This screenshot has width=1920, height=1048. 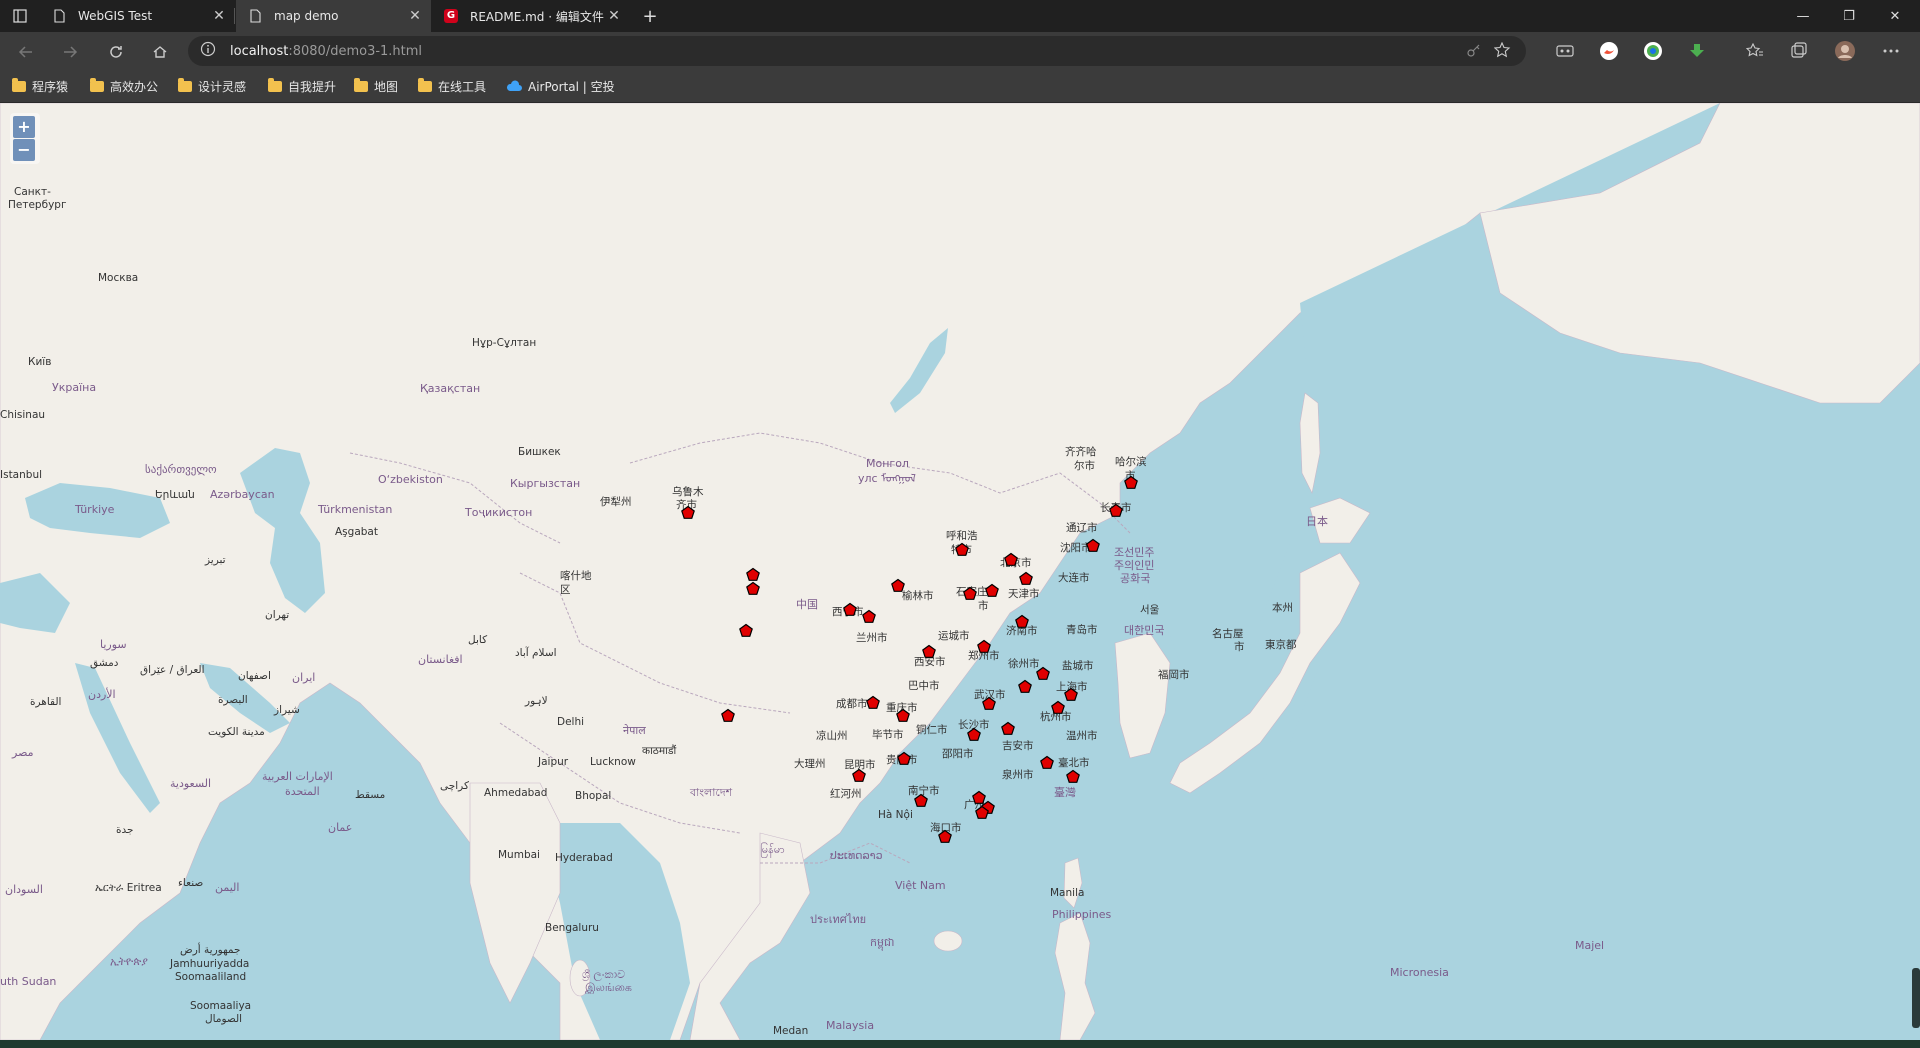 What do you see at coordinates (846, 793) in the screenshot?
I see `map-label: 红河州` at bounding box center [846, 793].